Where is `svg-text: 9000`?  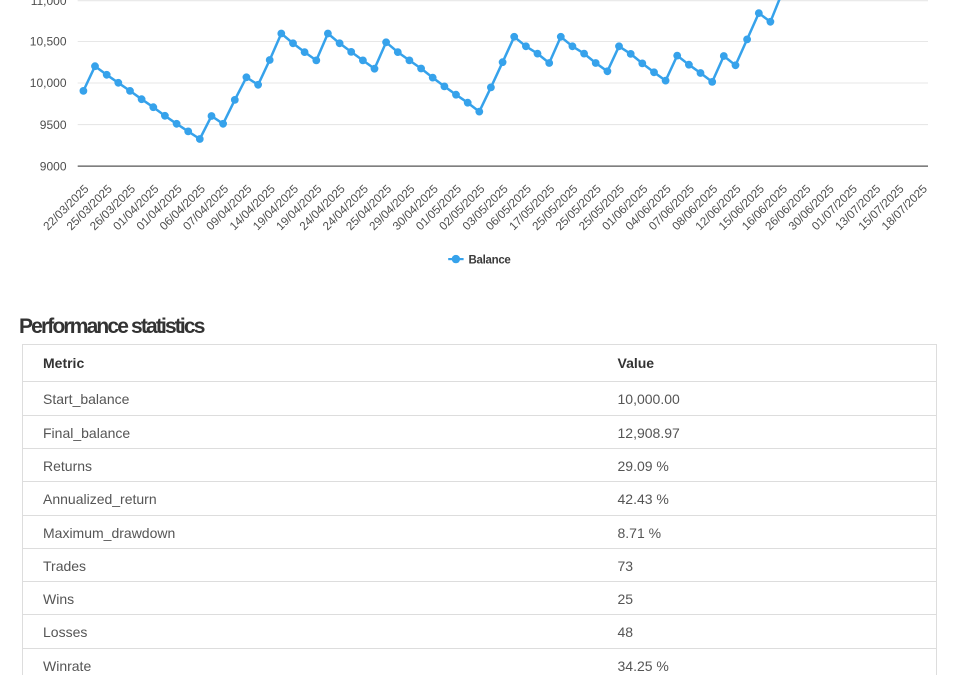 svg-text: 9000 is located at coordinates (53, 166).